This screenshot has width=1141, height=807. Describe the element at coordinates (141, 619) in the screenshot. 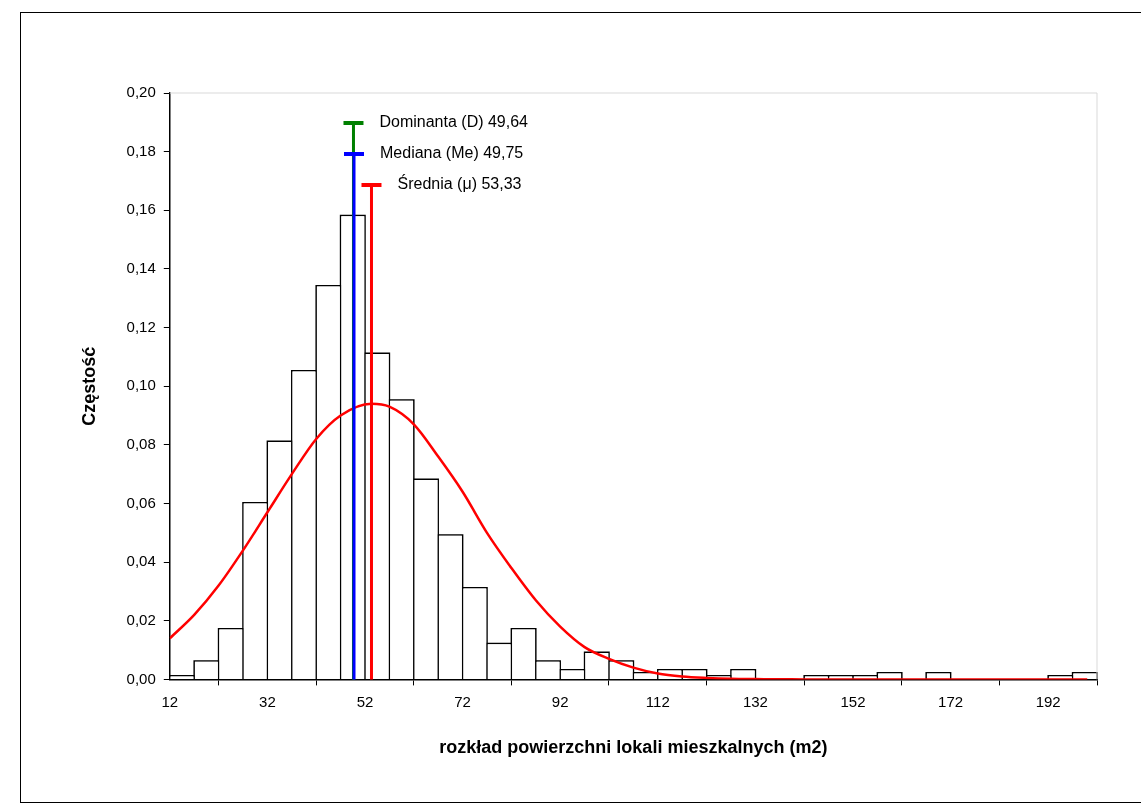

I see `y-tick-label: 0,02` at that location.